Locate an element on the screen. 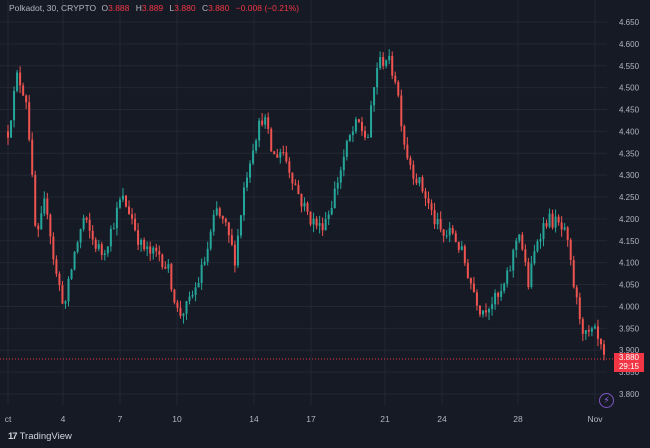 The height and width of the screenshot is (448, 650). y-tick-label: 4.600 is located at coordinates (629, 44).